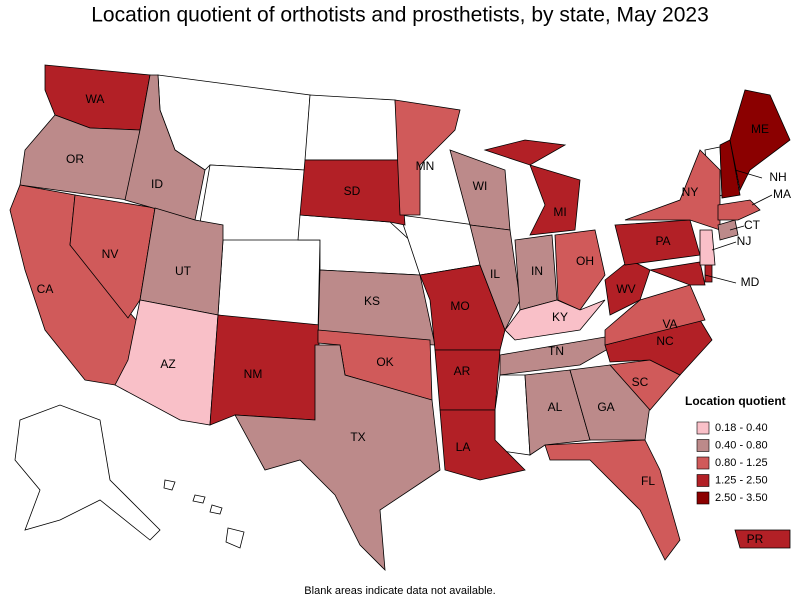 Image resolution: width=800 pixels, height=600 pixels. I want to click on state-label: CT, so click(752, 225).